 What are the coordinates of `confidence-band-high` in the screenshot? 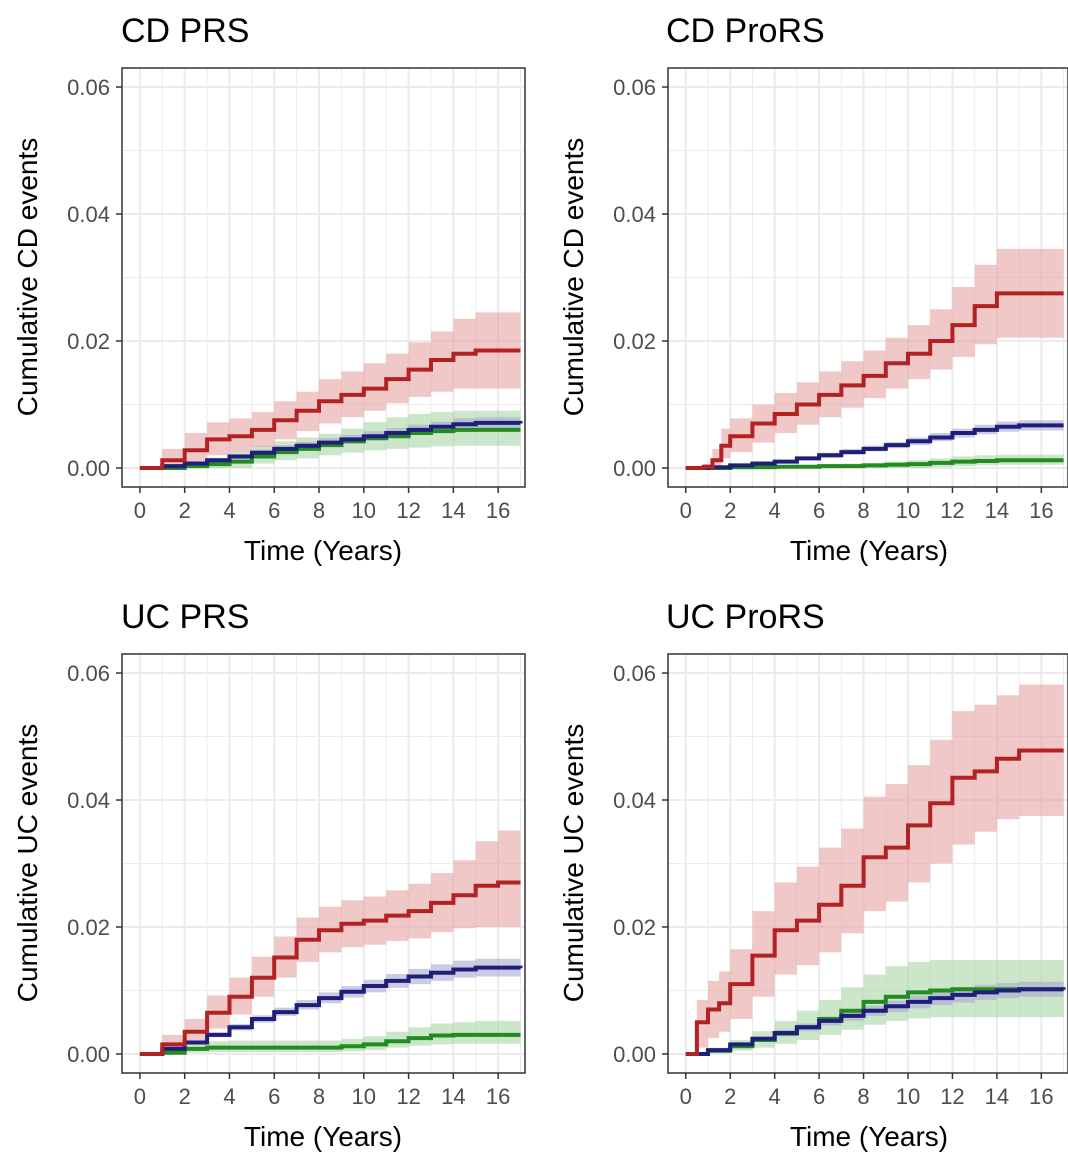 It's located at (330, 390).